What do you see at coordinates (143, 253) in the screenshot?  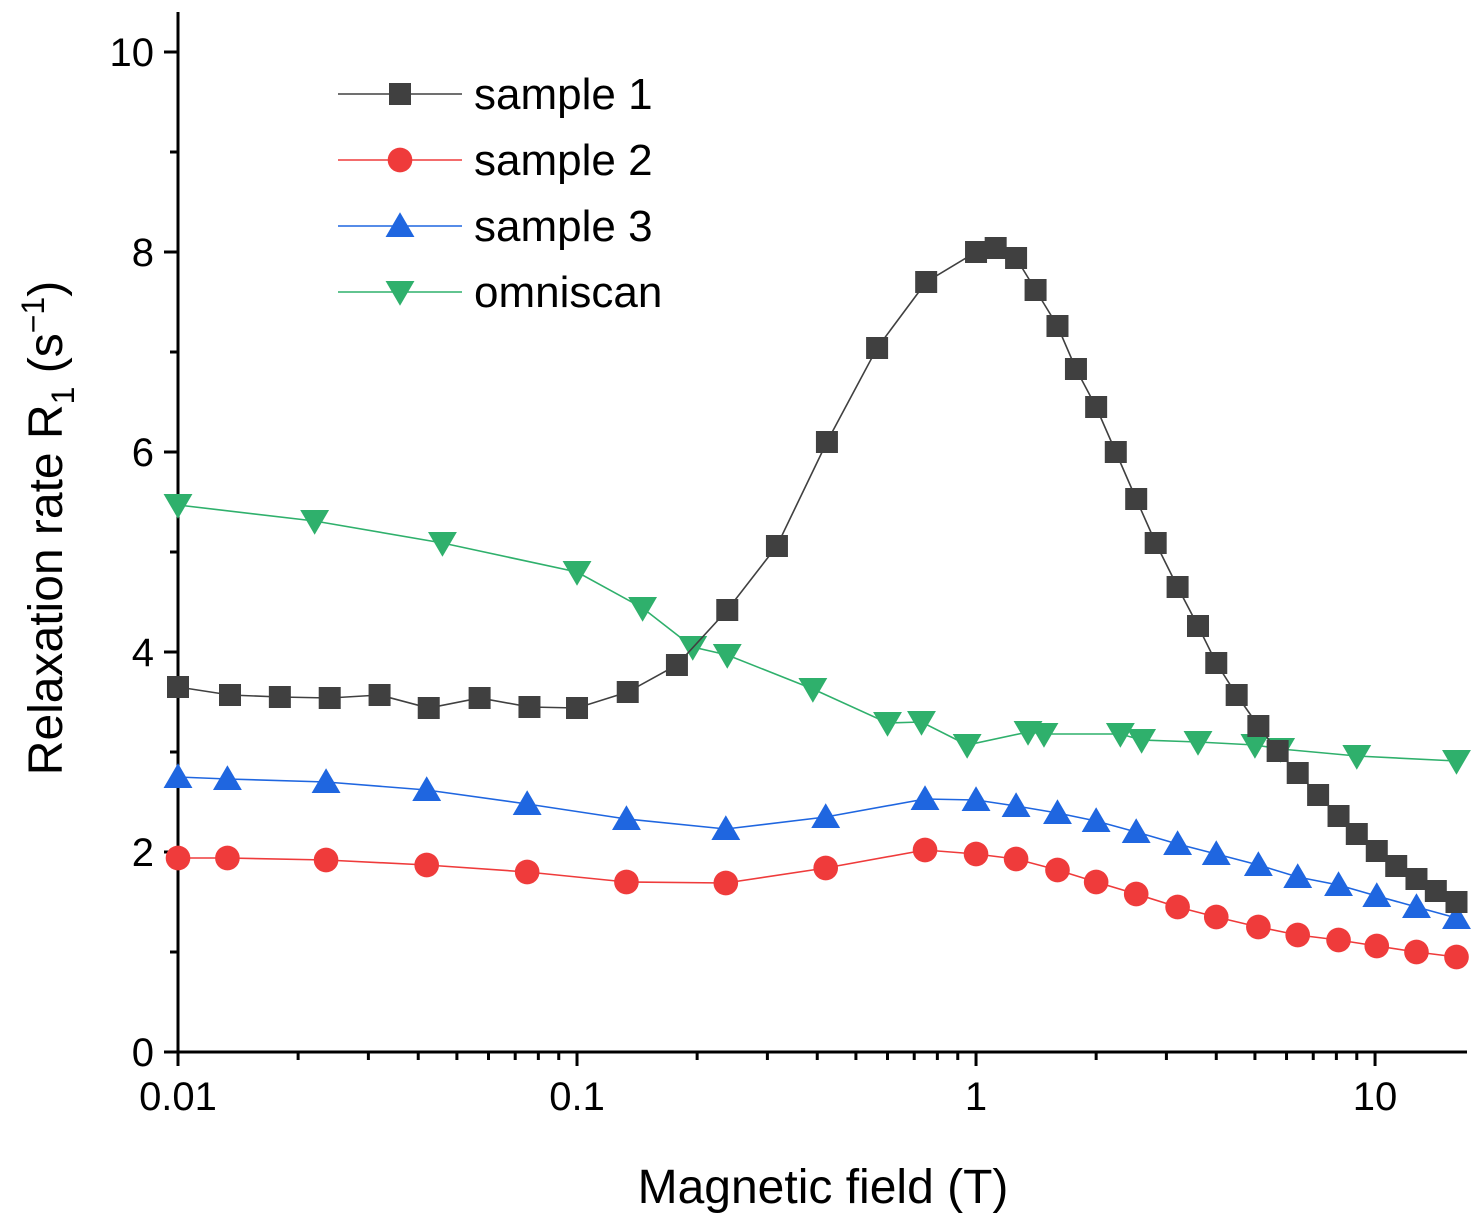 I see `y-tick-label: 8` at bounding box center [143, 253].